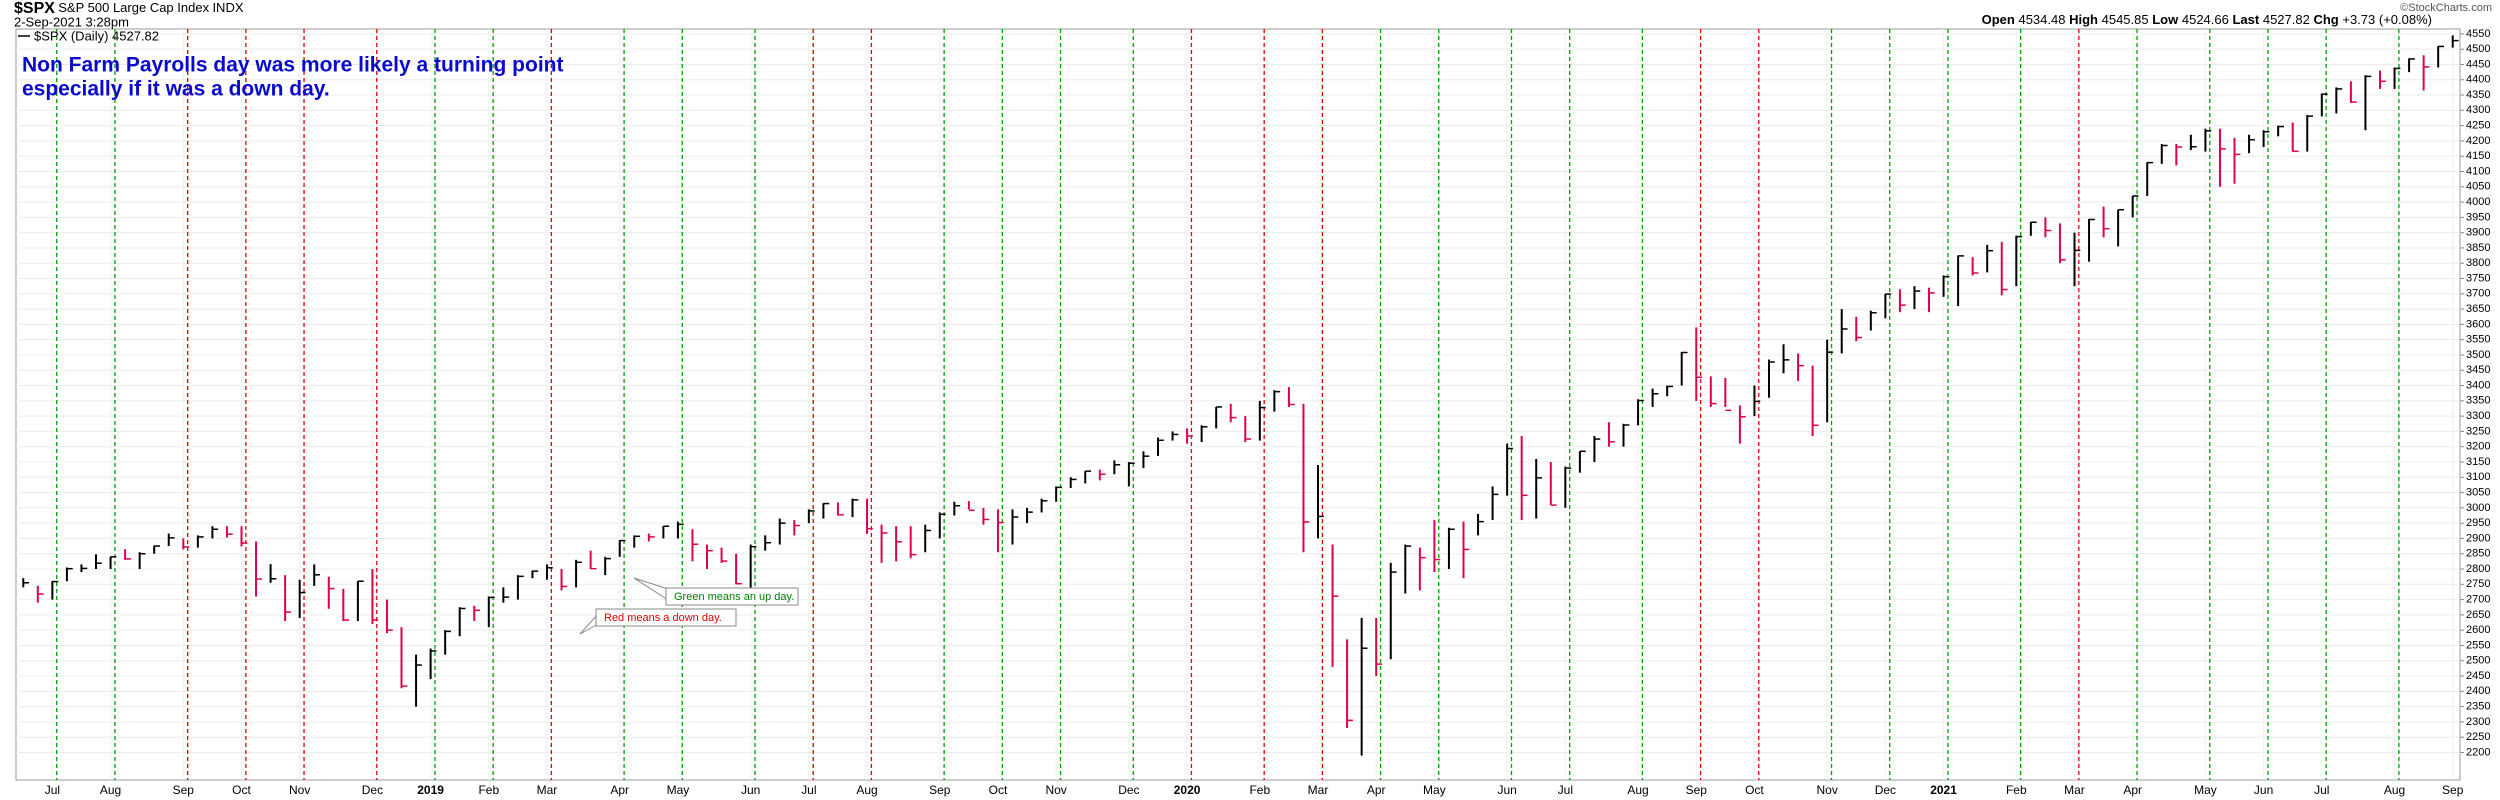 The width and height of the screenshot is (2500, 800). What do you see at coordinates (2125, 19) in the screenshot?
I see `quote-value: 4545.85` at bounding box center [2125, 19].